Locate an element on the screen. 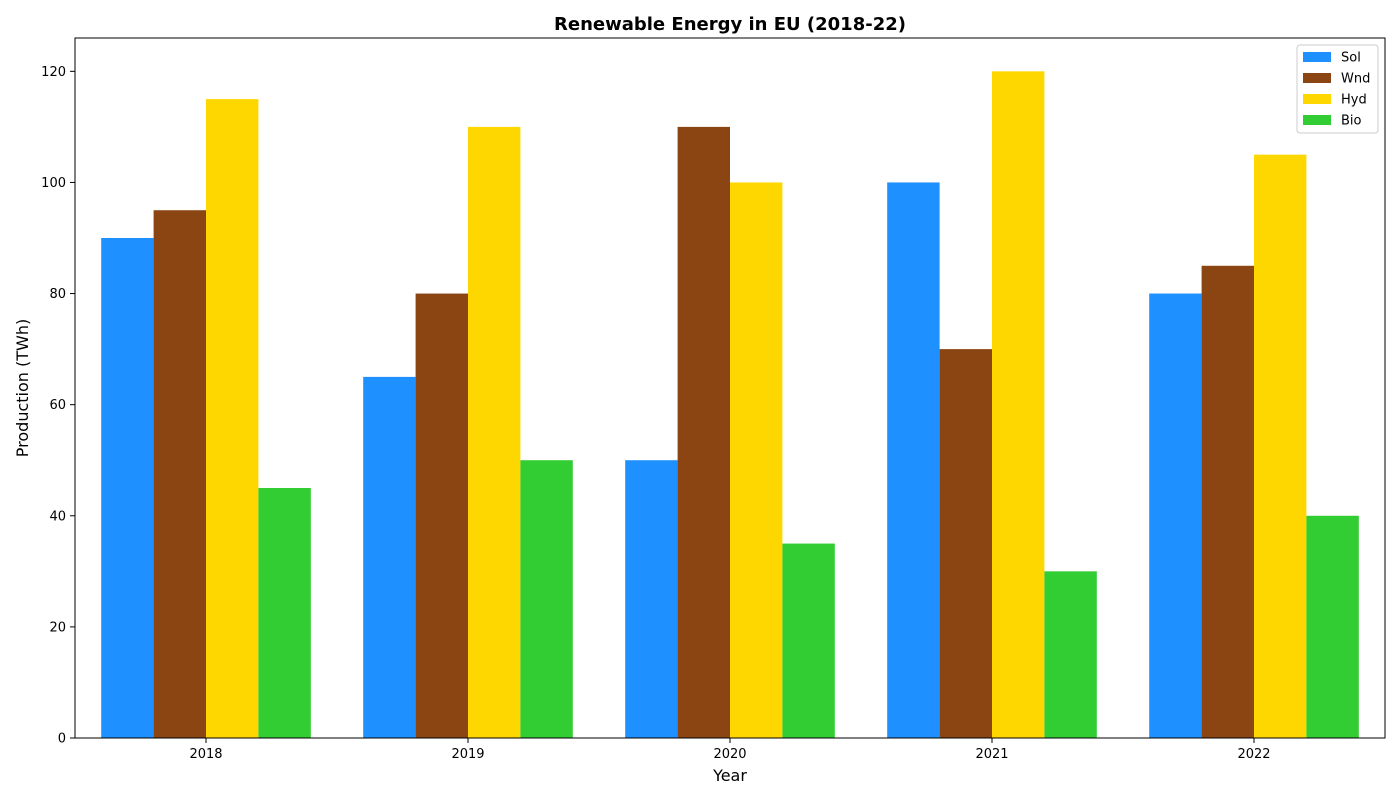 This screenshot has height=800, width=1400. bar-bio-2019 is located at coordinates (546, 599).